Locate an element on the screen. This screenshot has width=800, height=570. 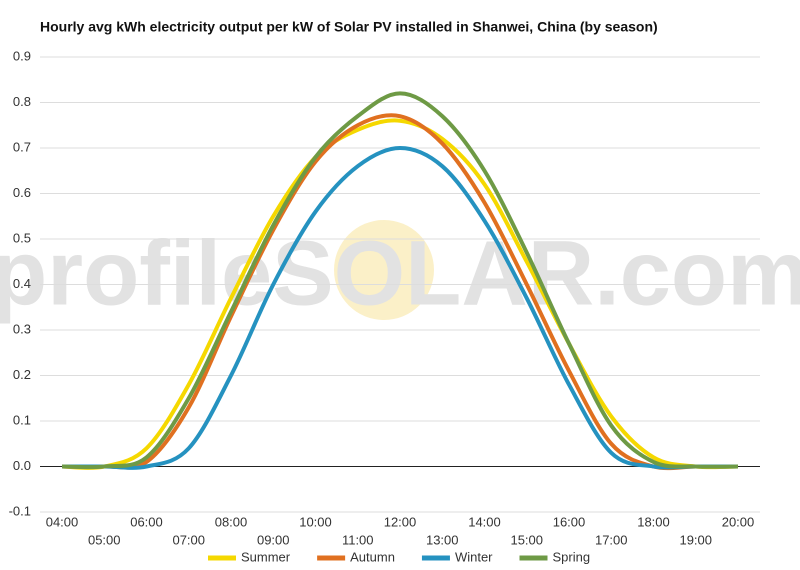
legend-label: Summer is located at coordinates (266, 556).